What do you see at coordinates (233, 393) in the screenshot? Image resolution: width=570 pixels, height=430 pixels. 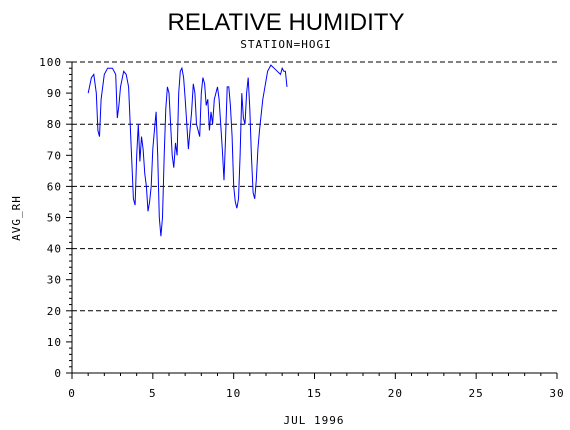 I see `x-tick-label: 10` at bounding box center [233, 393].